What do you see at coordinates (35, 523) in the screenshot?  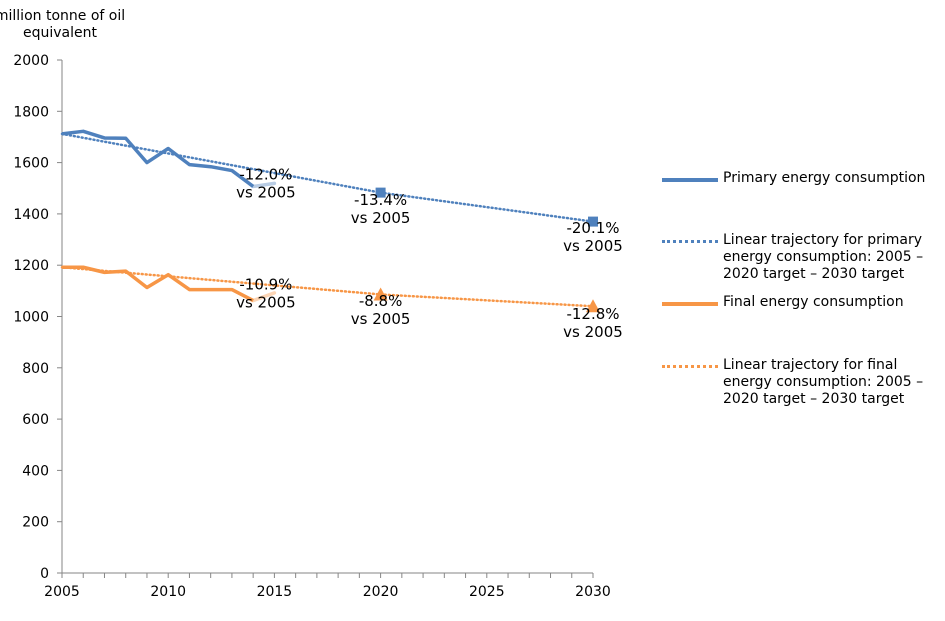 I see `y-tick-label: 200` at bounding box center [35, 523].